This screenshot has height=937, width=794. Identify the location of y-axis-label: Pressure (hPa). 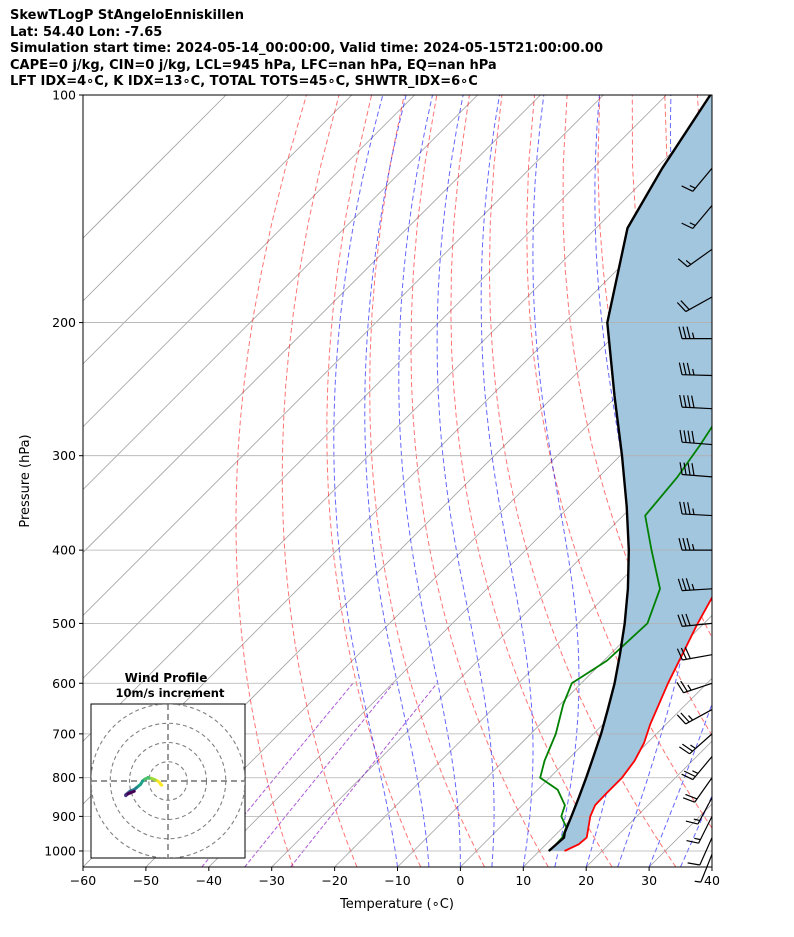
(25, 480).